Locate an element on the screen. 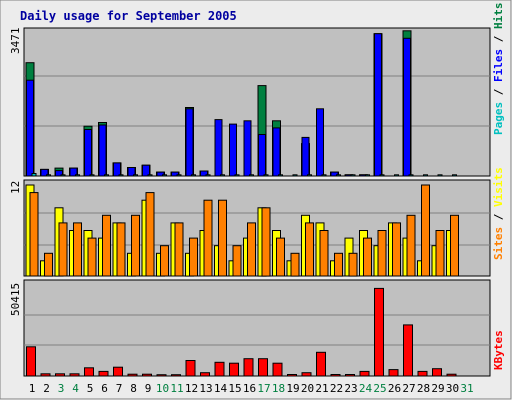  day-label: 9 is located at coordinates (148, 388).